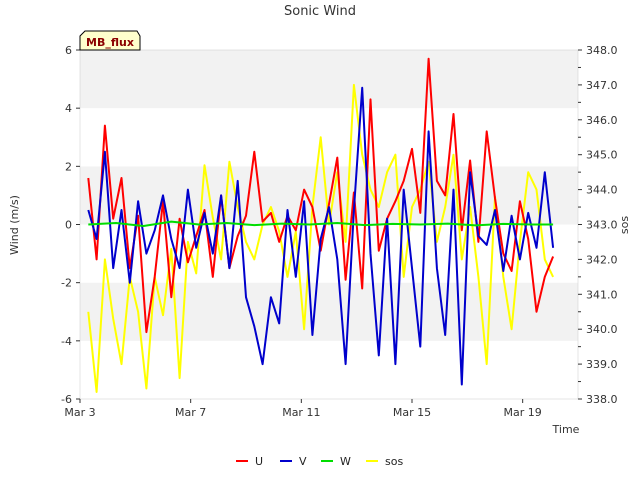 Image resolution: width=640 pixels, height=480 pixels. I want to click on mb-flux-badge: MB_flux, so click(110, 40).